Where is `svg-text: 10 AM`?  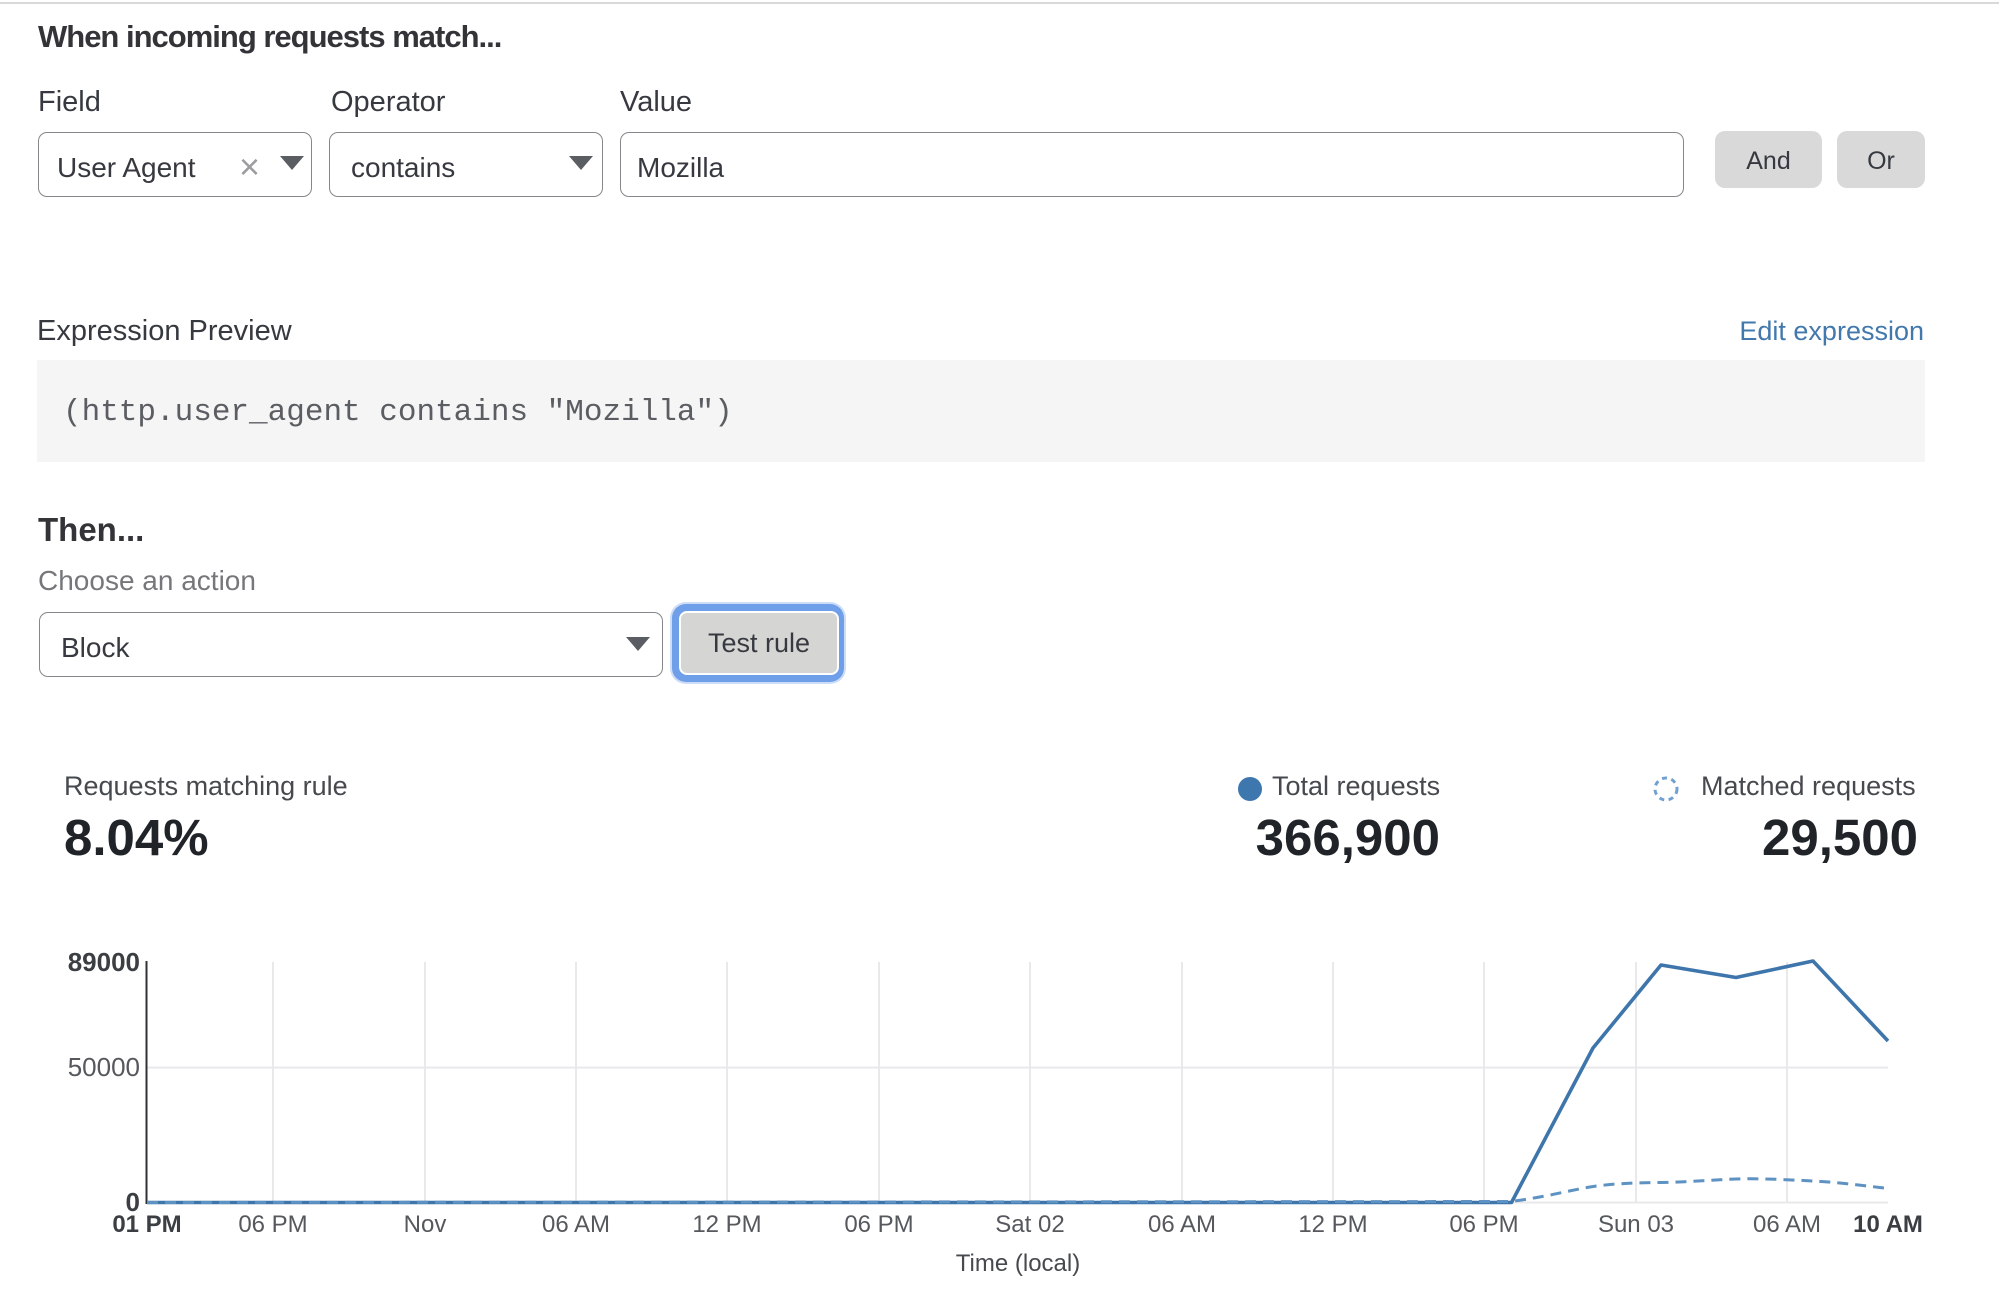 svg-text: 10 AM is located at coordinates (1888, 1224).